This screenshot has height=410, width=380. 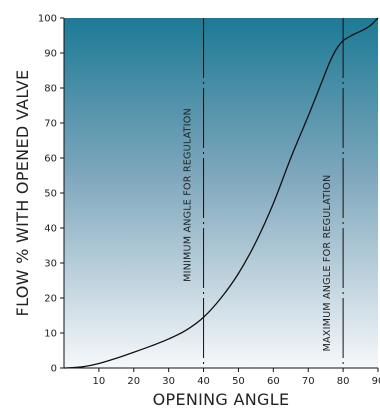 What do you see at coordinates (50, 299) in the screenshot?
I see `y-tick-label: 20` at bounding box center [50, 299].